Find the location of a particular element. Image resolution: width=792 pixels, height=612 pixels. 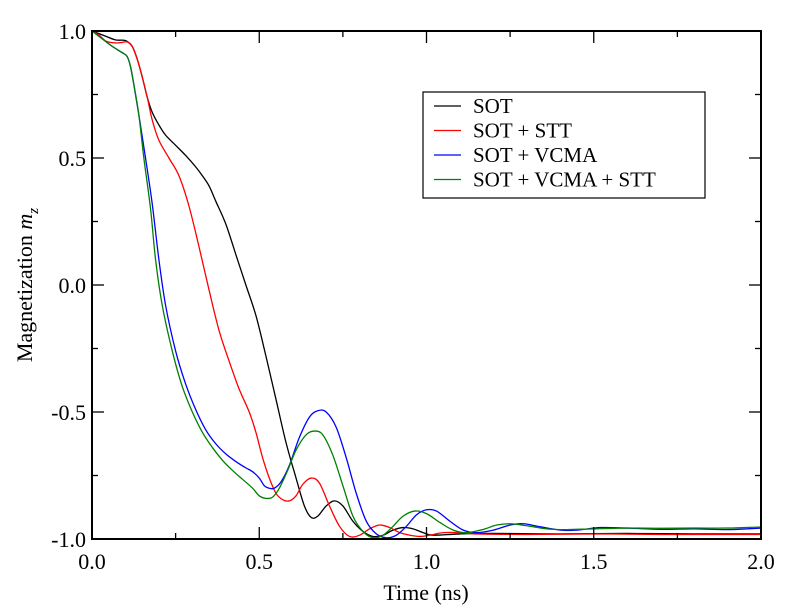

legend-box is located at coordinates (564, 145).